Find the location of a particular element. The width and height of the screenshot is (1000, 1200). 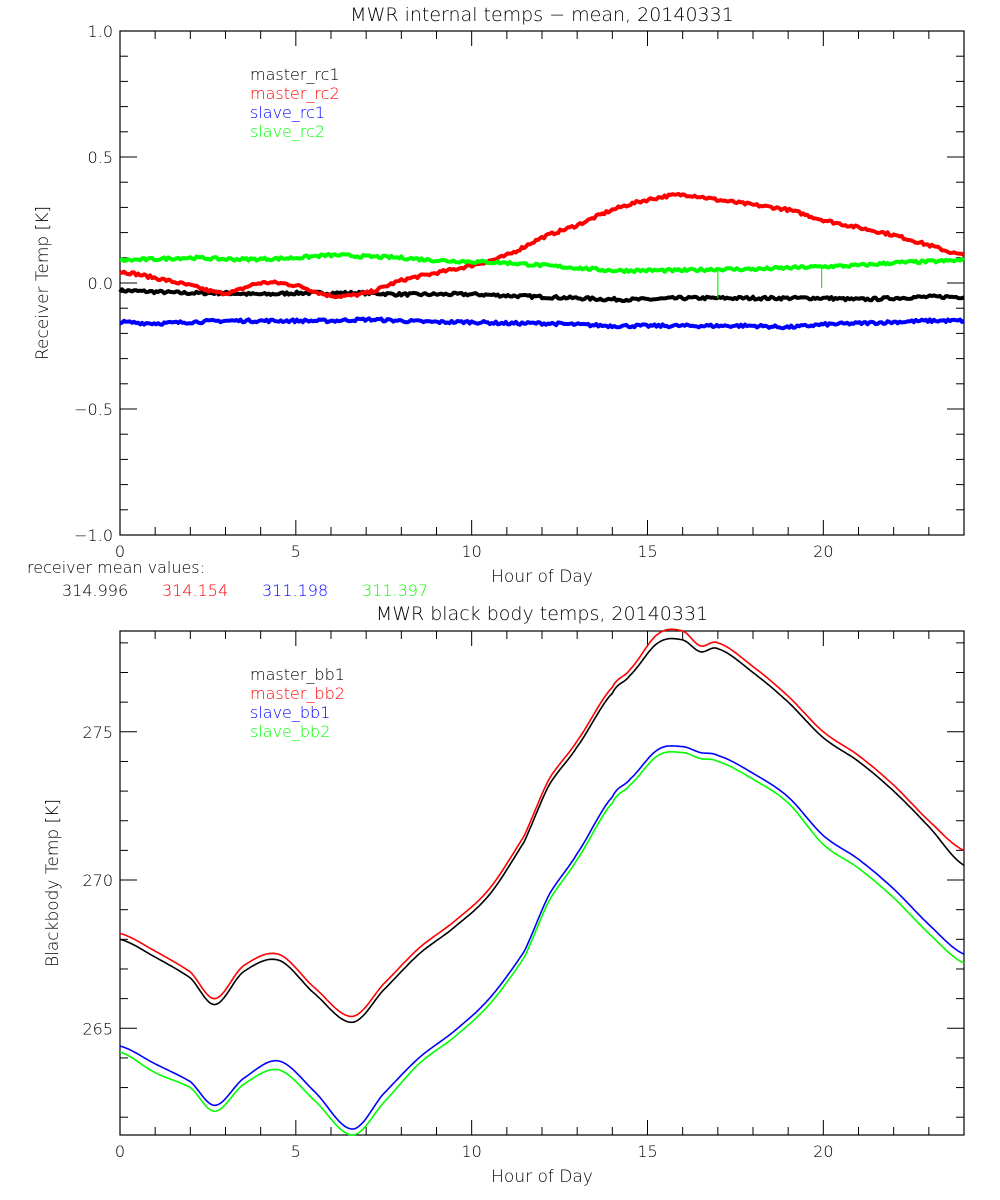

y-tick-label: −1.0 is located at coordinates (93, 535).